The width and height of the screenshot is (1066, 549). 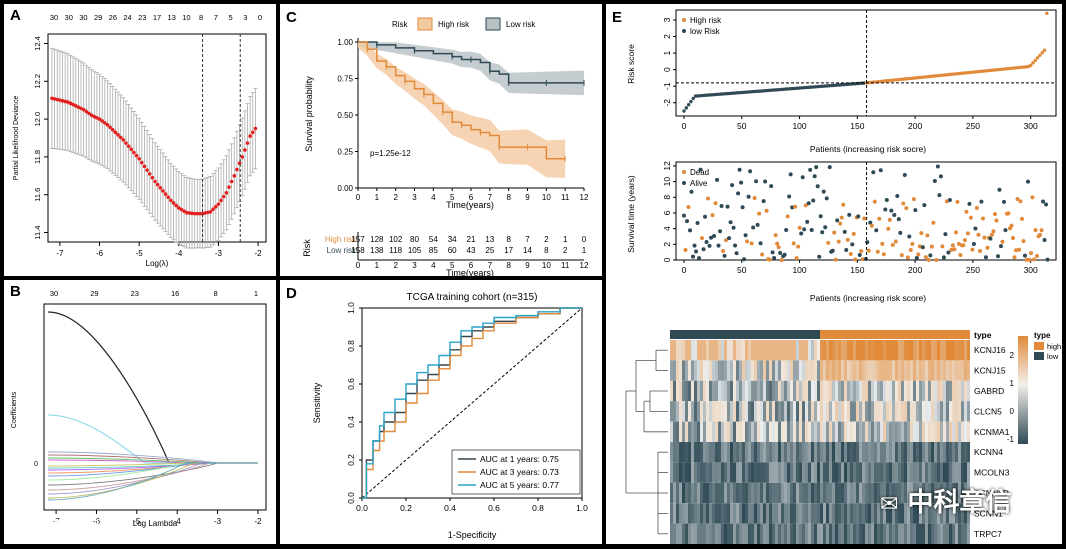 What do you see at coordinates (667, 182) in the screenshot?
I see `y-tick-label: 10` at bounding box center [667, 182].